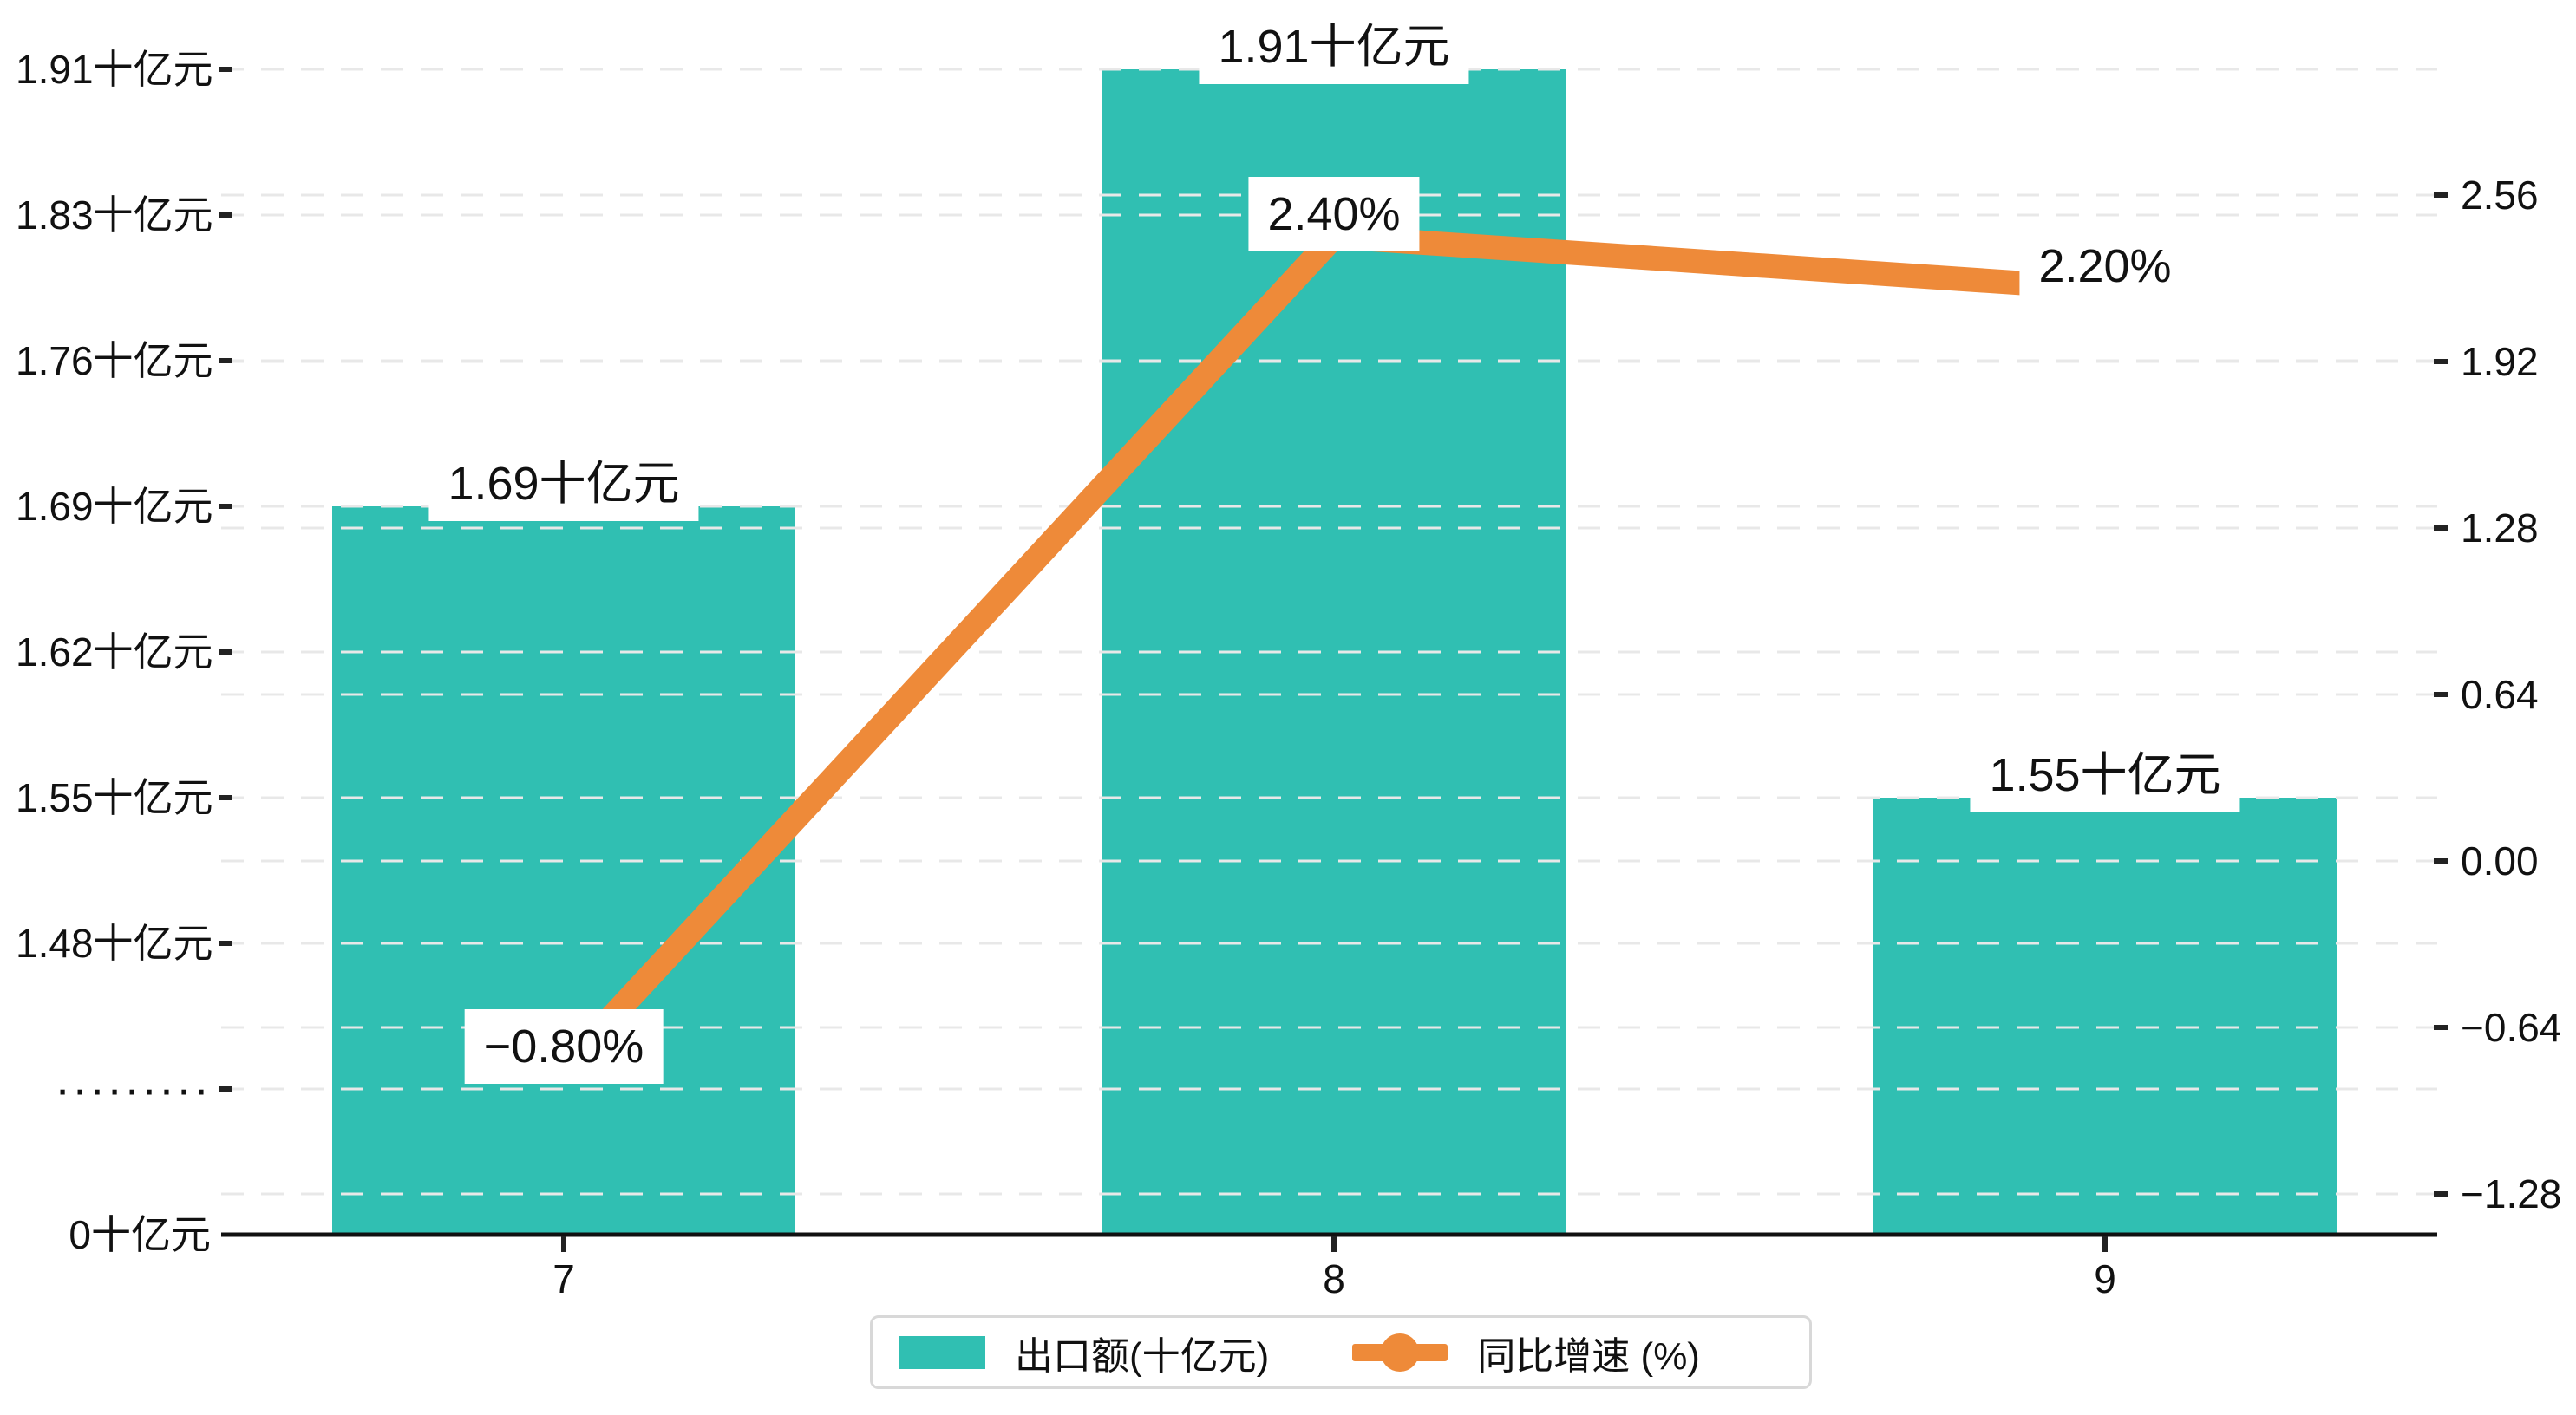 Image resolution: width=2576 pixels, height=1415 pixels. I want to click on legend-bar-label: 出口额(十亿元), so click(1142, 1356).